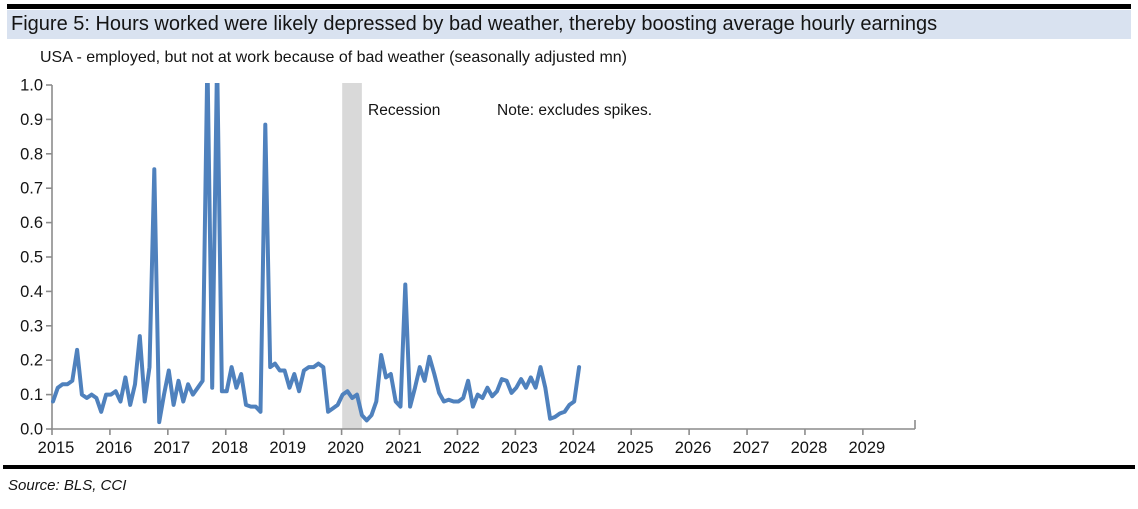 Image resolution: width=1138 pixels, height=509 pixels. Describe the element at coordinates (867, 448) in the screenshot. I see `x-tick-label: 2029` at that location.